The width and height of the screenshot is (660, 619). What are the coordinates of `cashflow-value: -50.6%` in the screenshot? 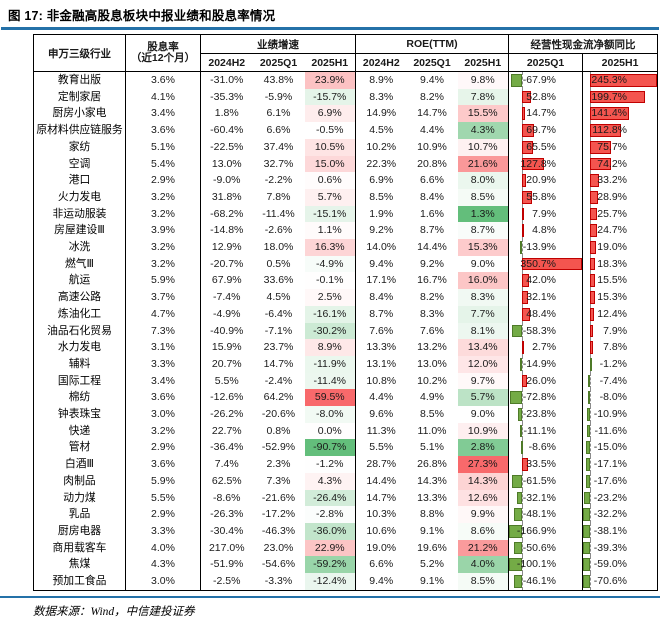 It's located at (539, 547).